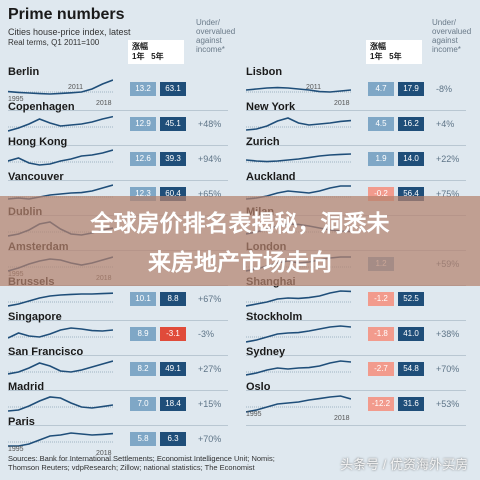 Image resolution: width=480 pixels, height=480 pixels. I want to click on city-name: Berlin, so click(24, 72).